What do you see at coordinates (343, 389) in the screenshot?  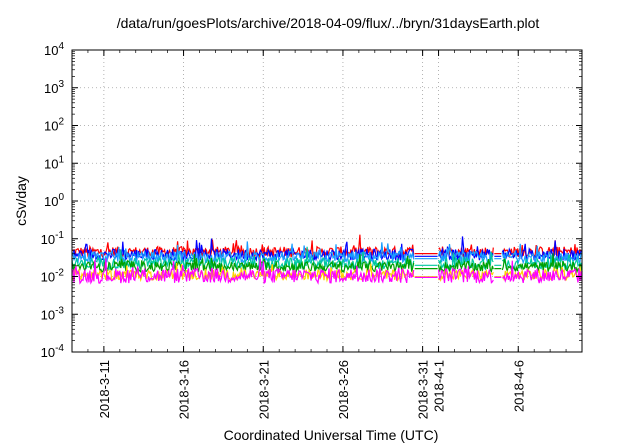 I see `x-tick-label: 2018-3-26` at bounding box center [343, 389].